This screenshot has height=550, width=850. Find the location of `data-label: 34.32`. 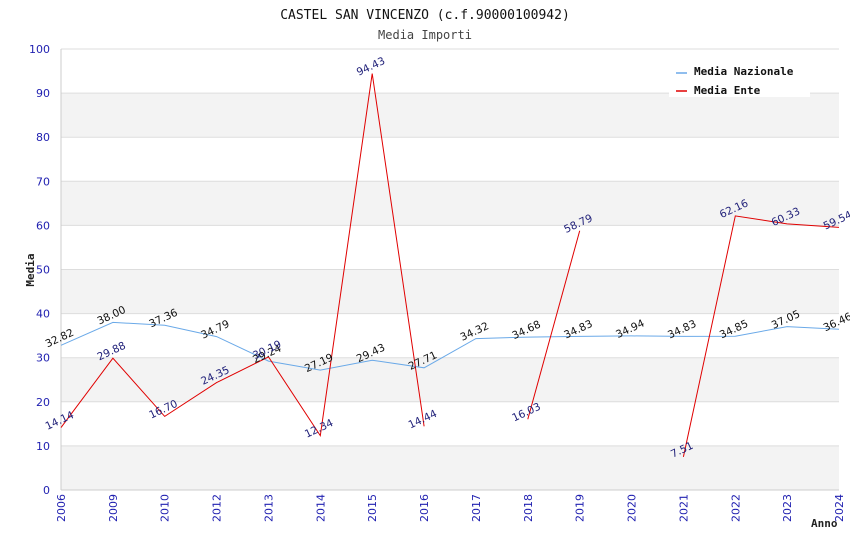

data-label: 34.32 is located at coordinates (475, 332).